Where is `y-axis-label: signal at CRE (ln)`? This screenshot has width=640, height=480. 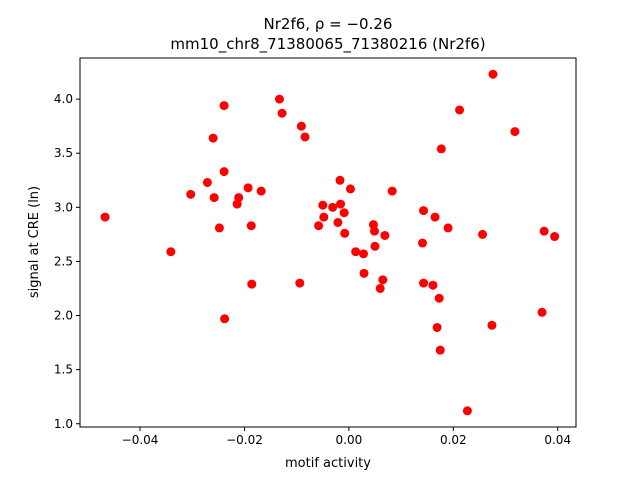 y-axis-label: signal at CRE (ln) is located at coordinates (34, 242).